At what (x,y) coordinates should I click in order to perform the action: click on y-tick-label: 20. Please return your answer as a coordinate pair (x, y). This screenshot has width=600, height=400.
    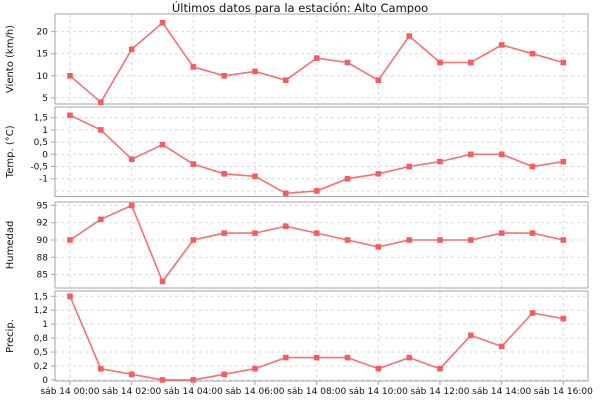
    Looking at the image, I should click on (43, 33).